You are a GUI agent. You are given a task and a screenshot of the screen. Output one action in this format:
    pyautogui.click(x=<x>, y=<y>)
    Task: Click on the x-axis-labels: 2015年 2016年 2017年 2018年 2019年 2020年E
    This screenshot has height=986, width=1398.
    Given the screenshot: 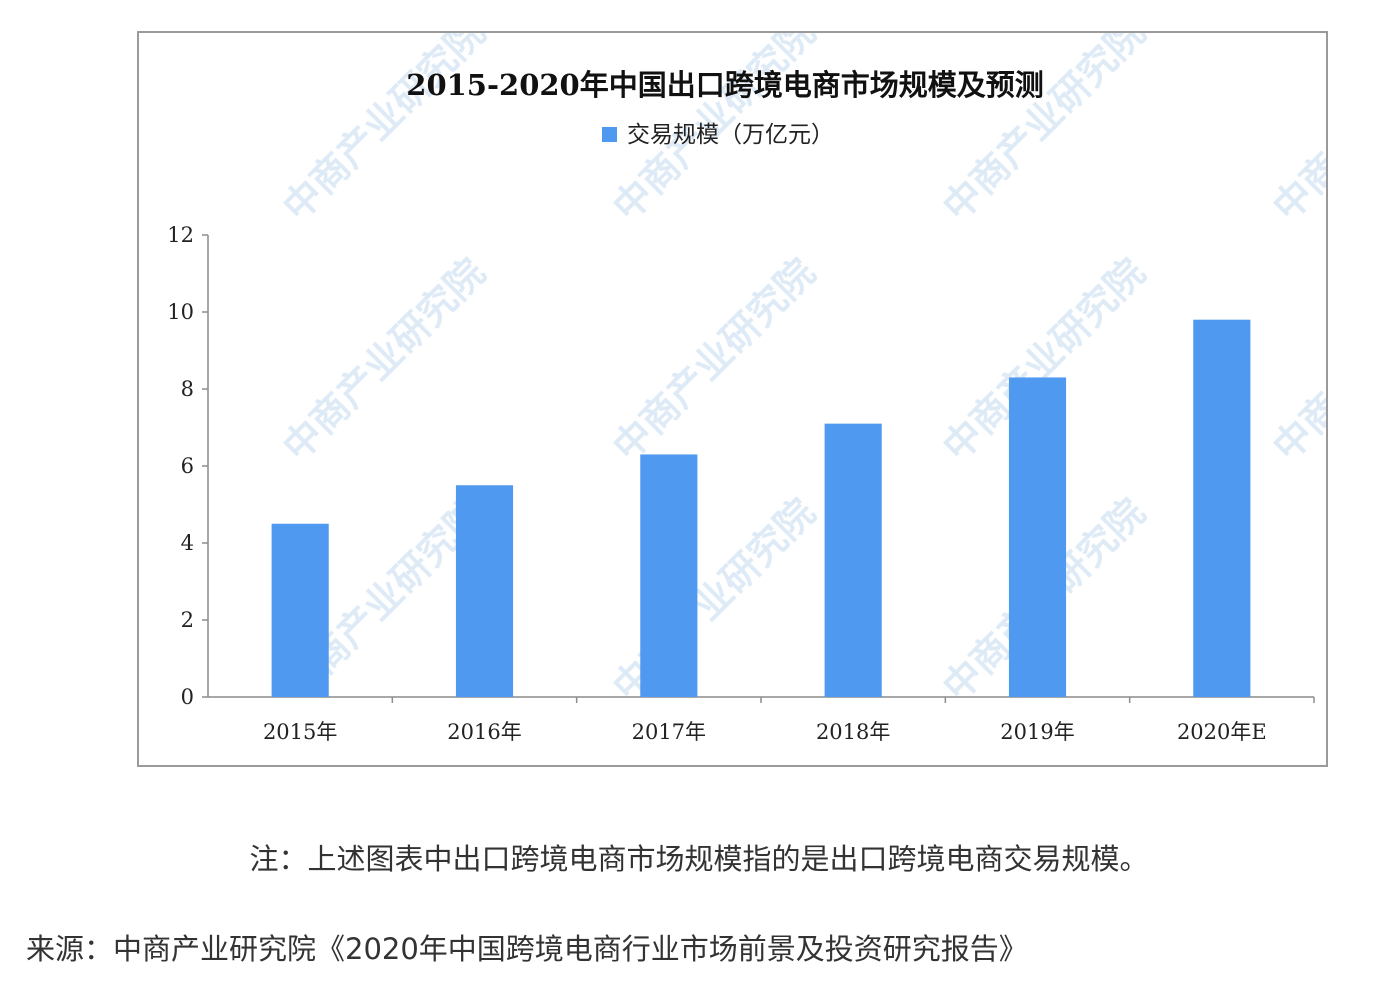 What is the action you would take?
    pyautogui.click(x=765, y=732)
    